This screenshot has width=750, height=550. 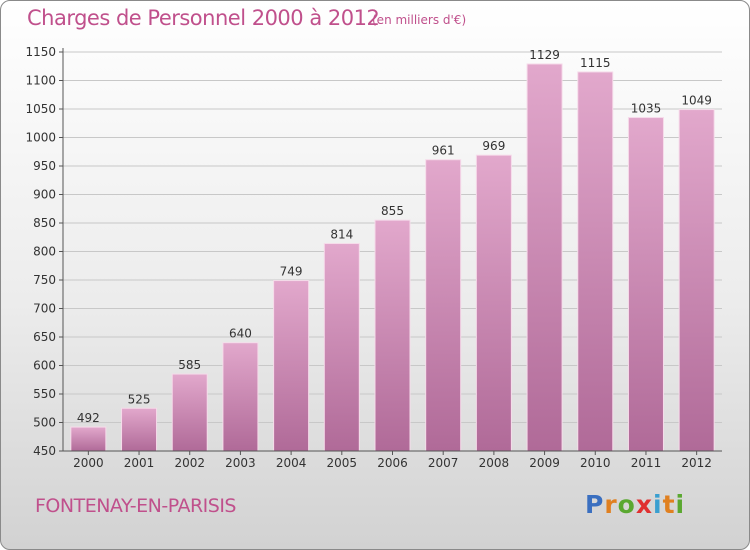 What do you see at coordinates (44, 366) in the screenshot?
I see `y-tick-label: 600` at bounding box center [44, 366].